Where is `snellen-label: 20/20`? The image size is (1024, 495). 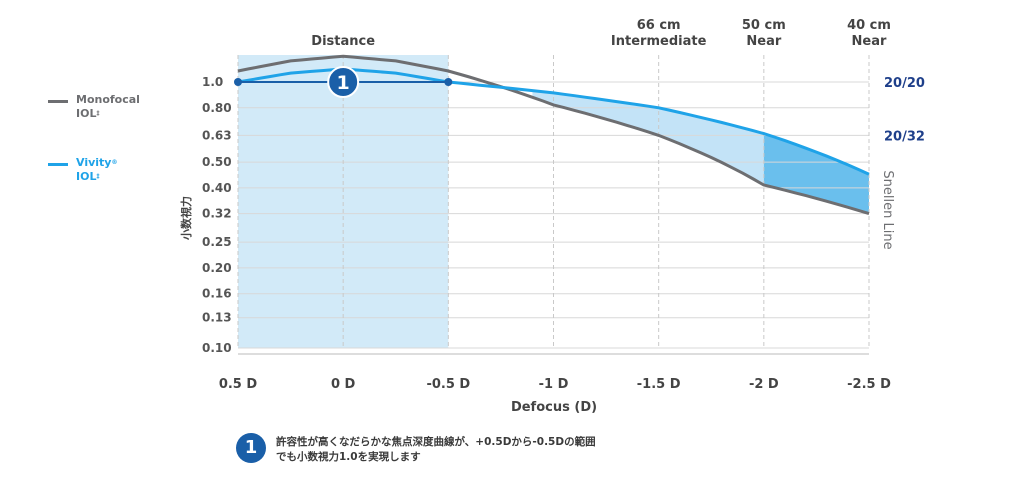 snellen-label: 20/20 is located at coordinates (904, 83).